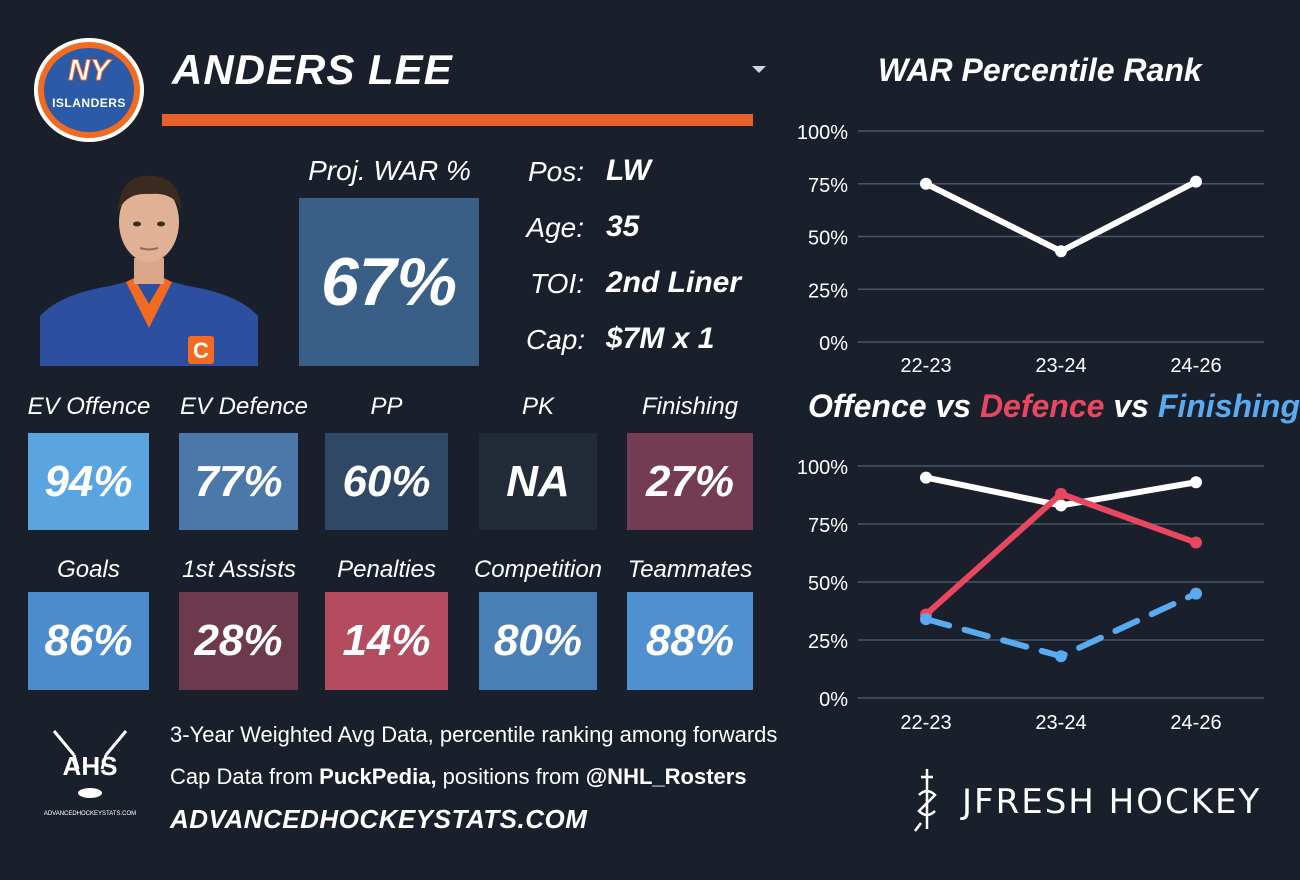 The width and height of the screenshot is (1300, 880). What do you see at coordinates (88, 569) in the screenshot?
I see `tile-label-goals: Goals` at bounding box center [88, 569].